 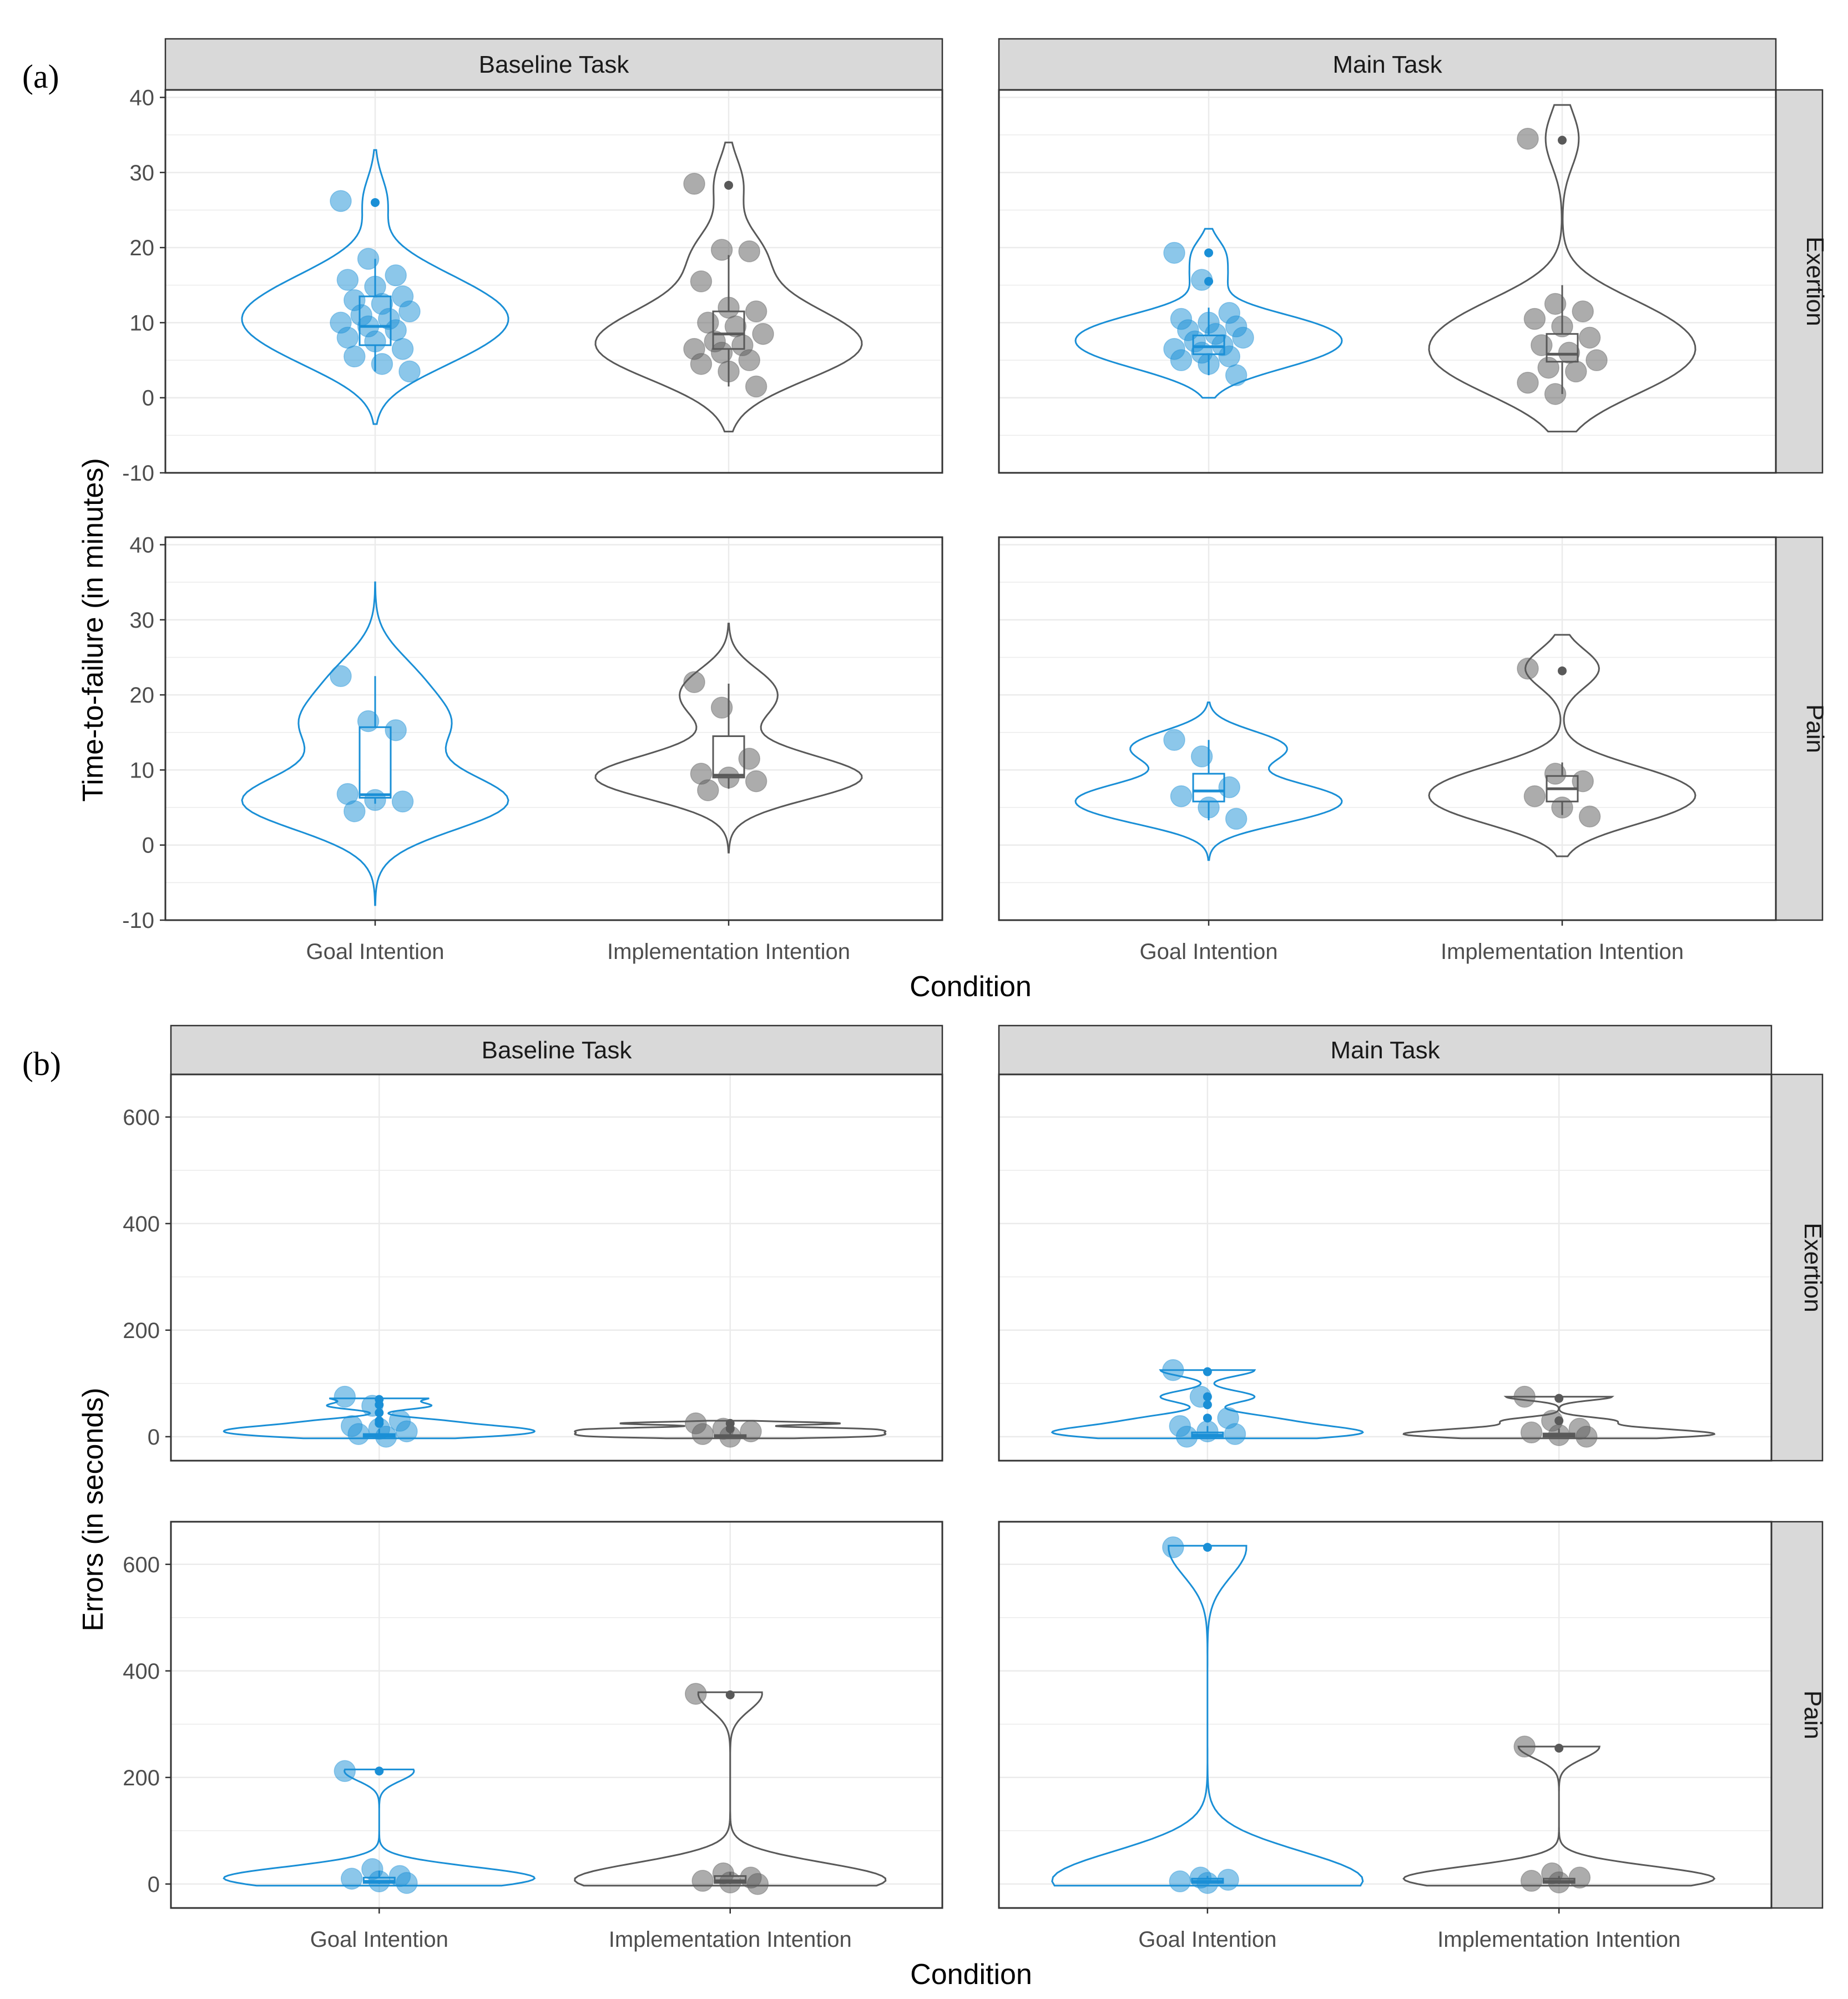 I want to click on y-tick-label: 30, so click(x=142, y=620).